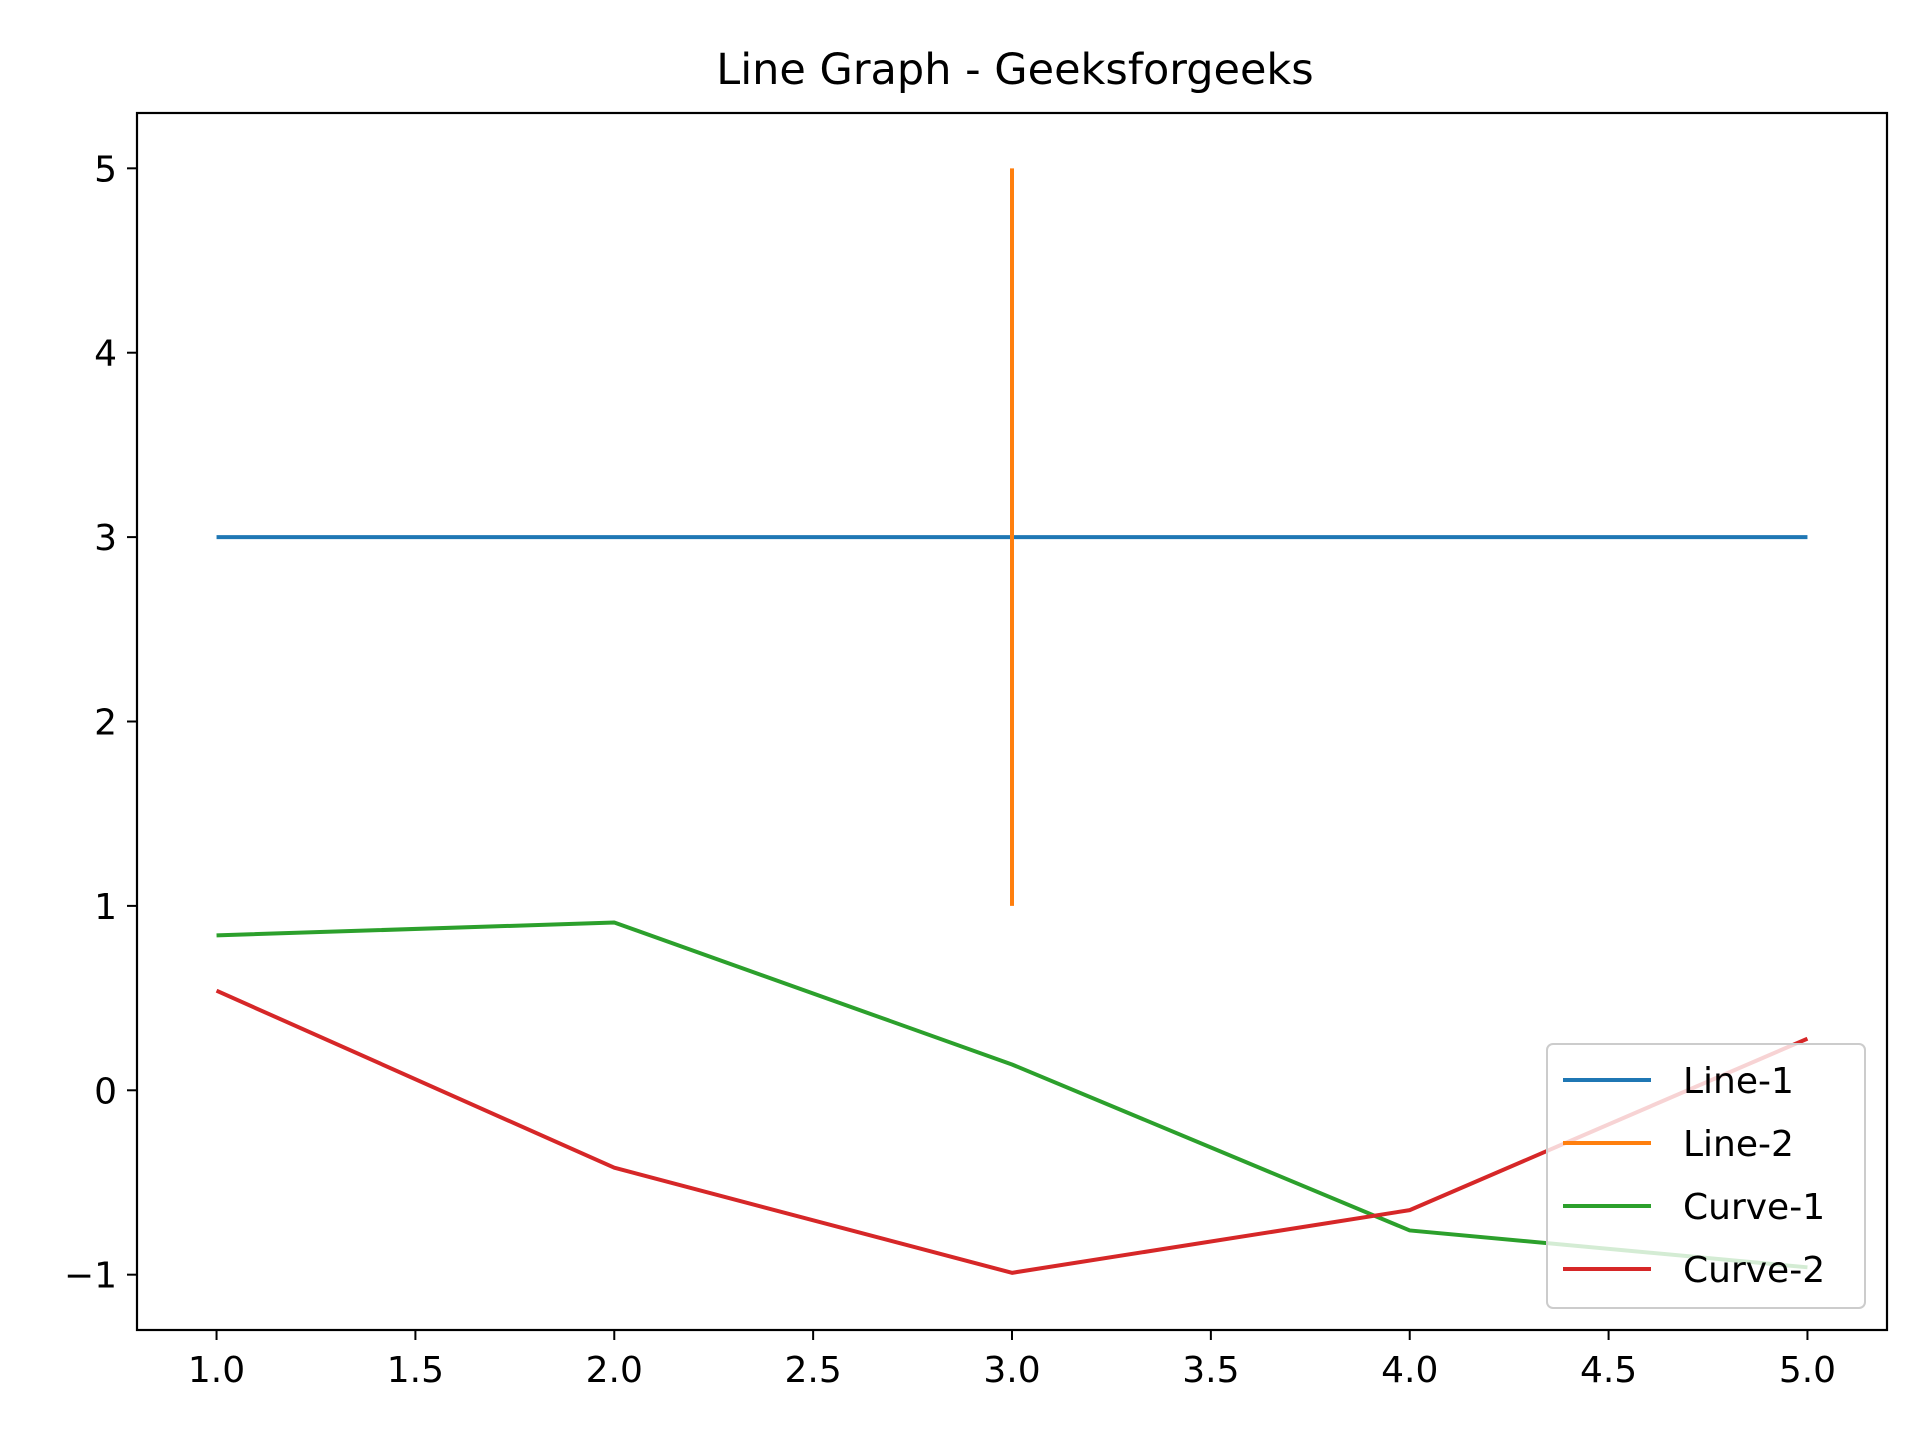 The height and width of the screenshot is (1440, 1920). What do you see at coordinates (415, 1370) in the screenshot?
I see `x-tick-label: 1.5` at bounding box center [415, 1370].